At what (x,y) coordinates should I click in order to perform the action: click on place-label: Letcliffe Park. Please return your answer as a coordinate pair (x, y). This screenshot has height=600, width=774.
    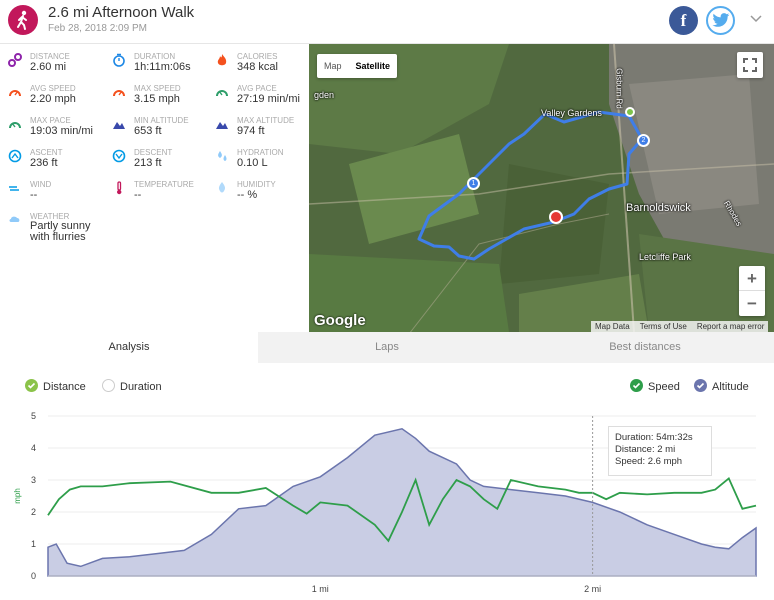
    Looking at the image, I should click on (665, 257).